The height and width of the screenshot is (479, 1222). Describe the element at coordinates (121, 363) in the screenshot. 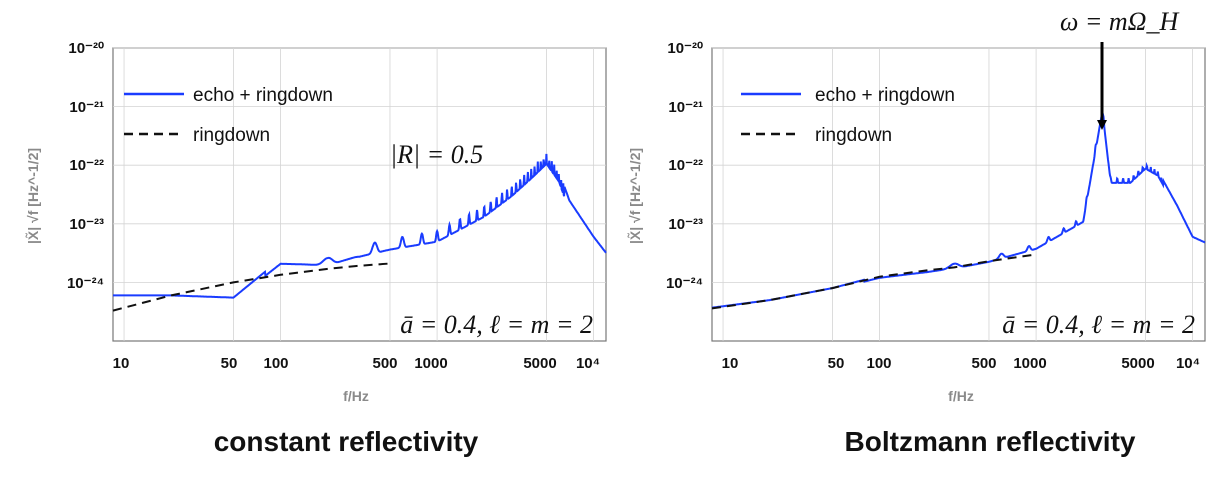

I see `x-tick-left-10: 10` at that location.